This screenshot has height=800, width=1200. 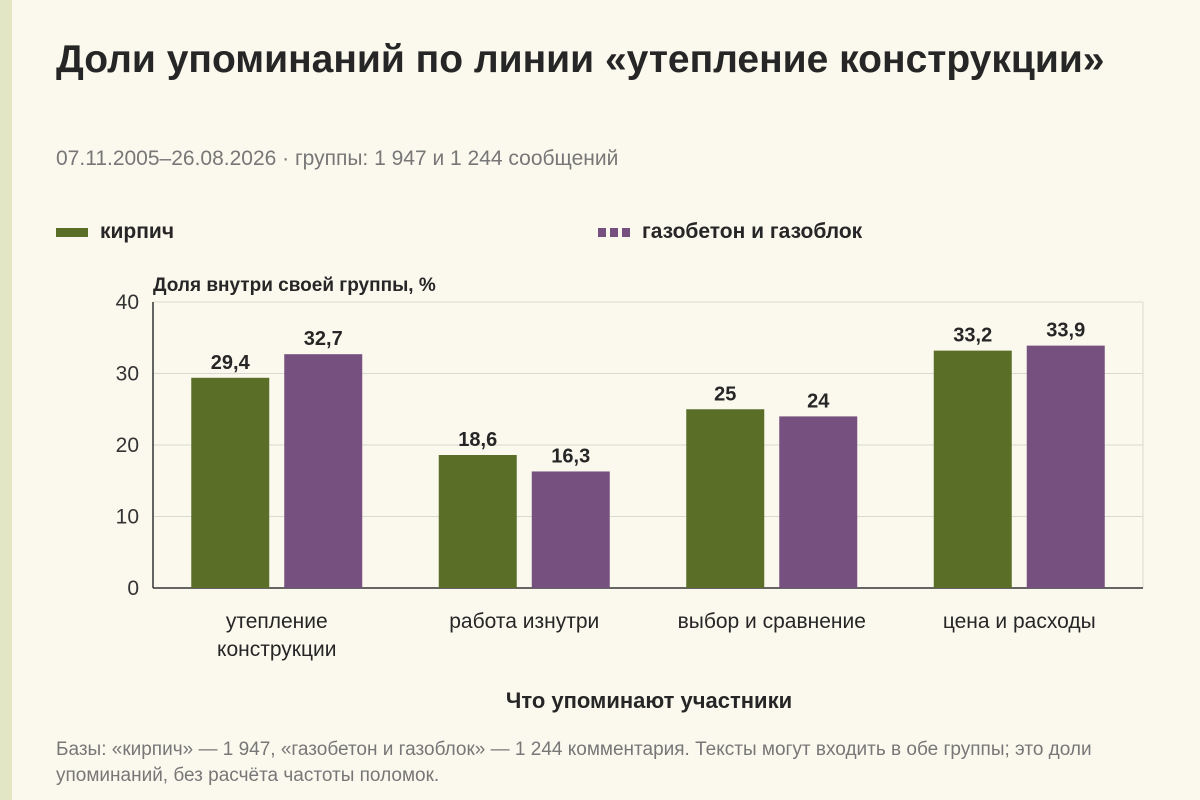 I want to click on data-label: 24, so click(x=818, y=401).